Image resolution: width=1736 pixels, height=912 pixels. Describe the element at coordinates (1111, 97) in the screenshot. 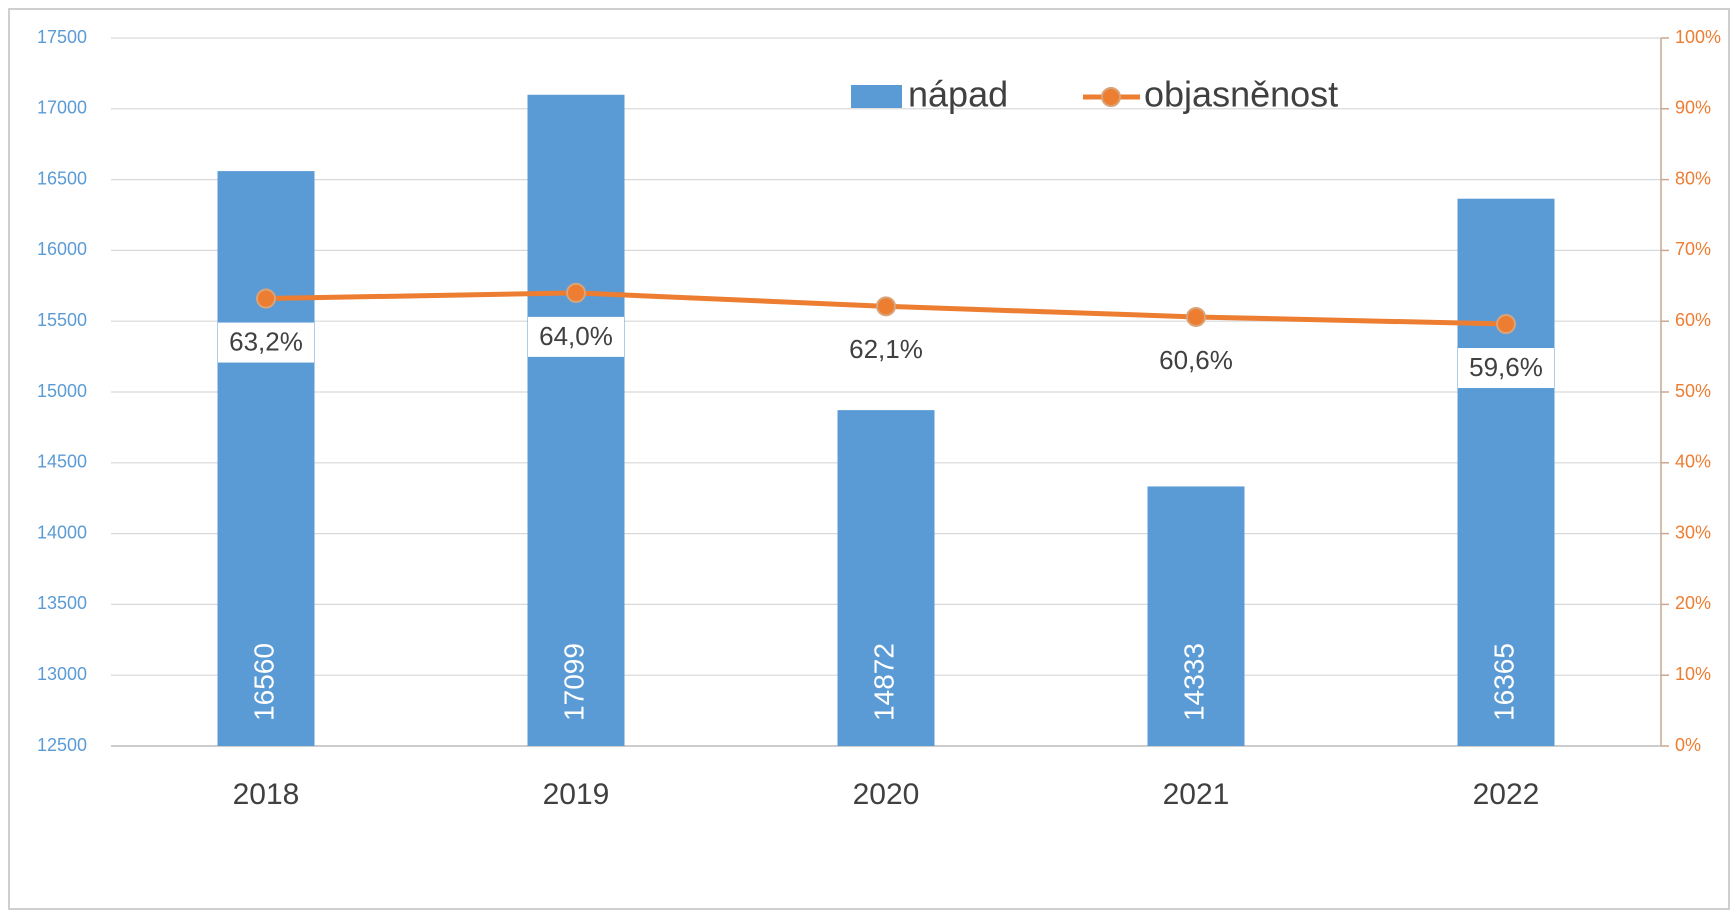

I see `legend-marker` at that location.